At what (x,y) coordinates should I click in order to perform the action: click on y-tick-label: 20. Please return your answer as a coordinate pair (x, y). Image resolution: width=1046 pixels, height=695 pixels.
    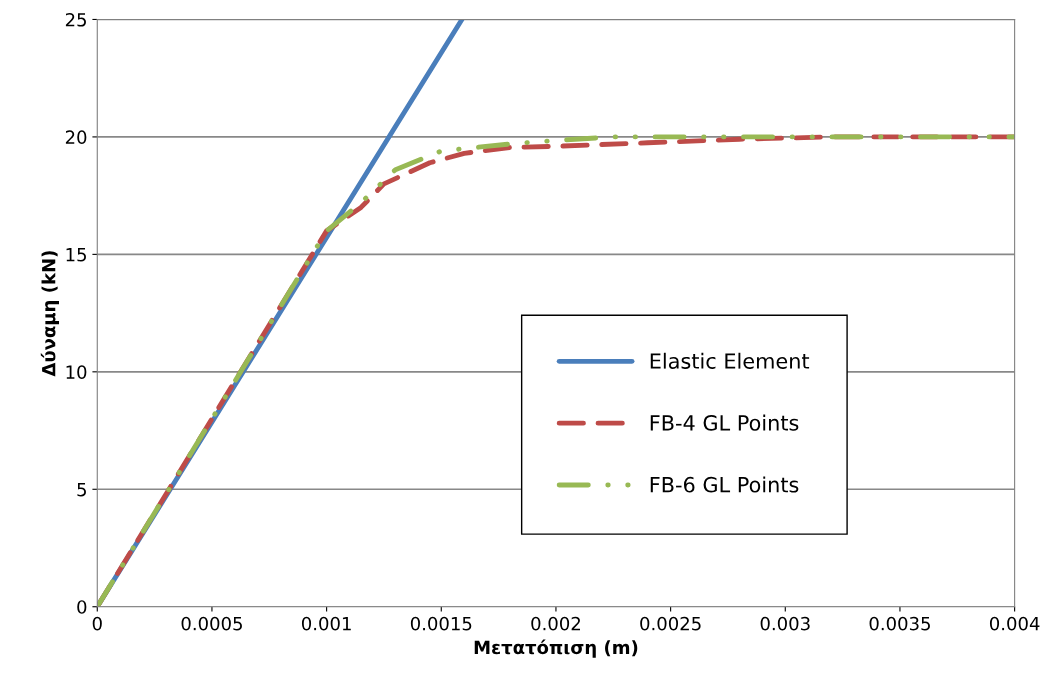
    Looking at the image, I should click on (76, 137).